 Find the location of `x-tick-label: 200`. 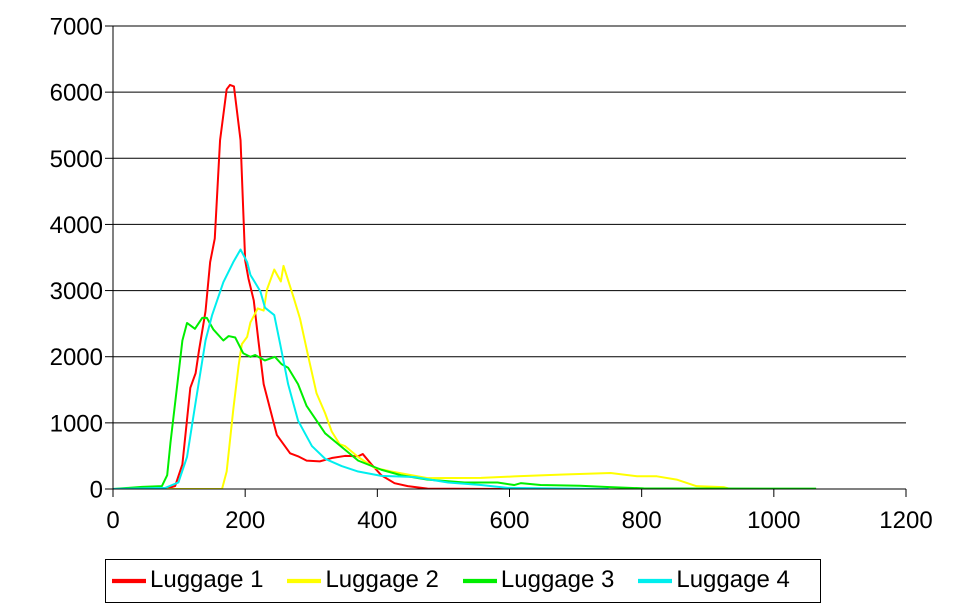

x-tick-label: 200 is located at coordinates (245, 520).